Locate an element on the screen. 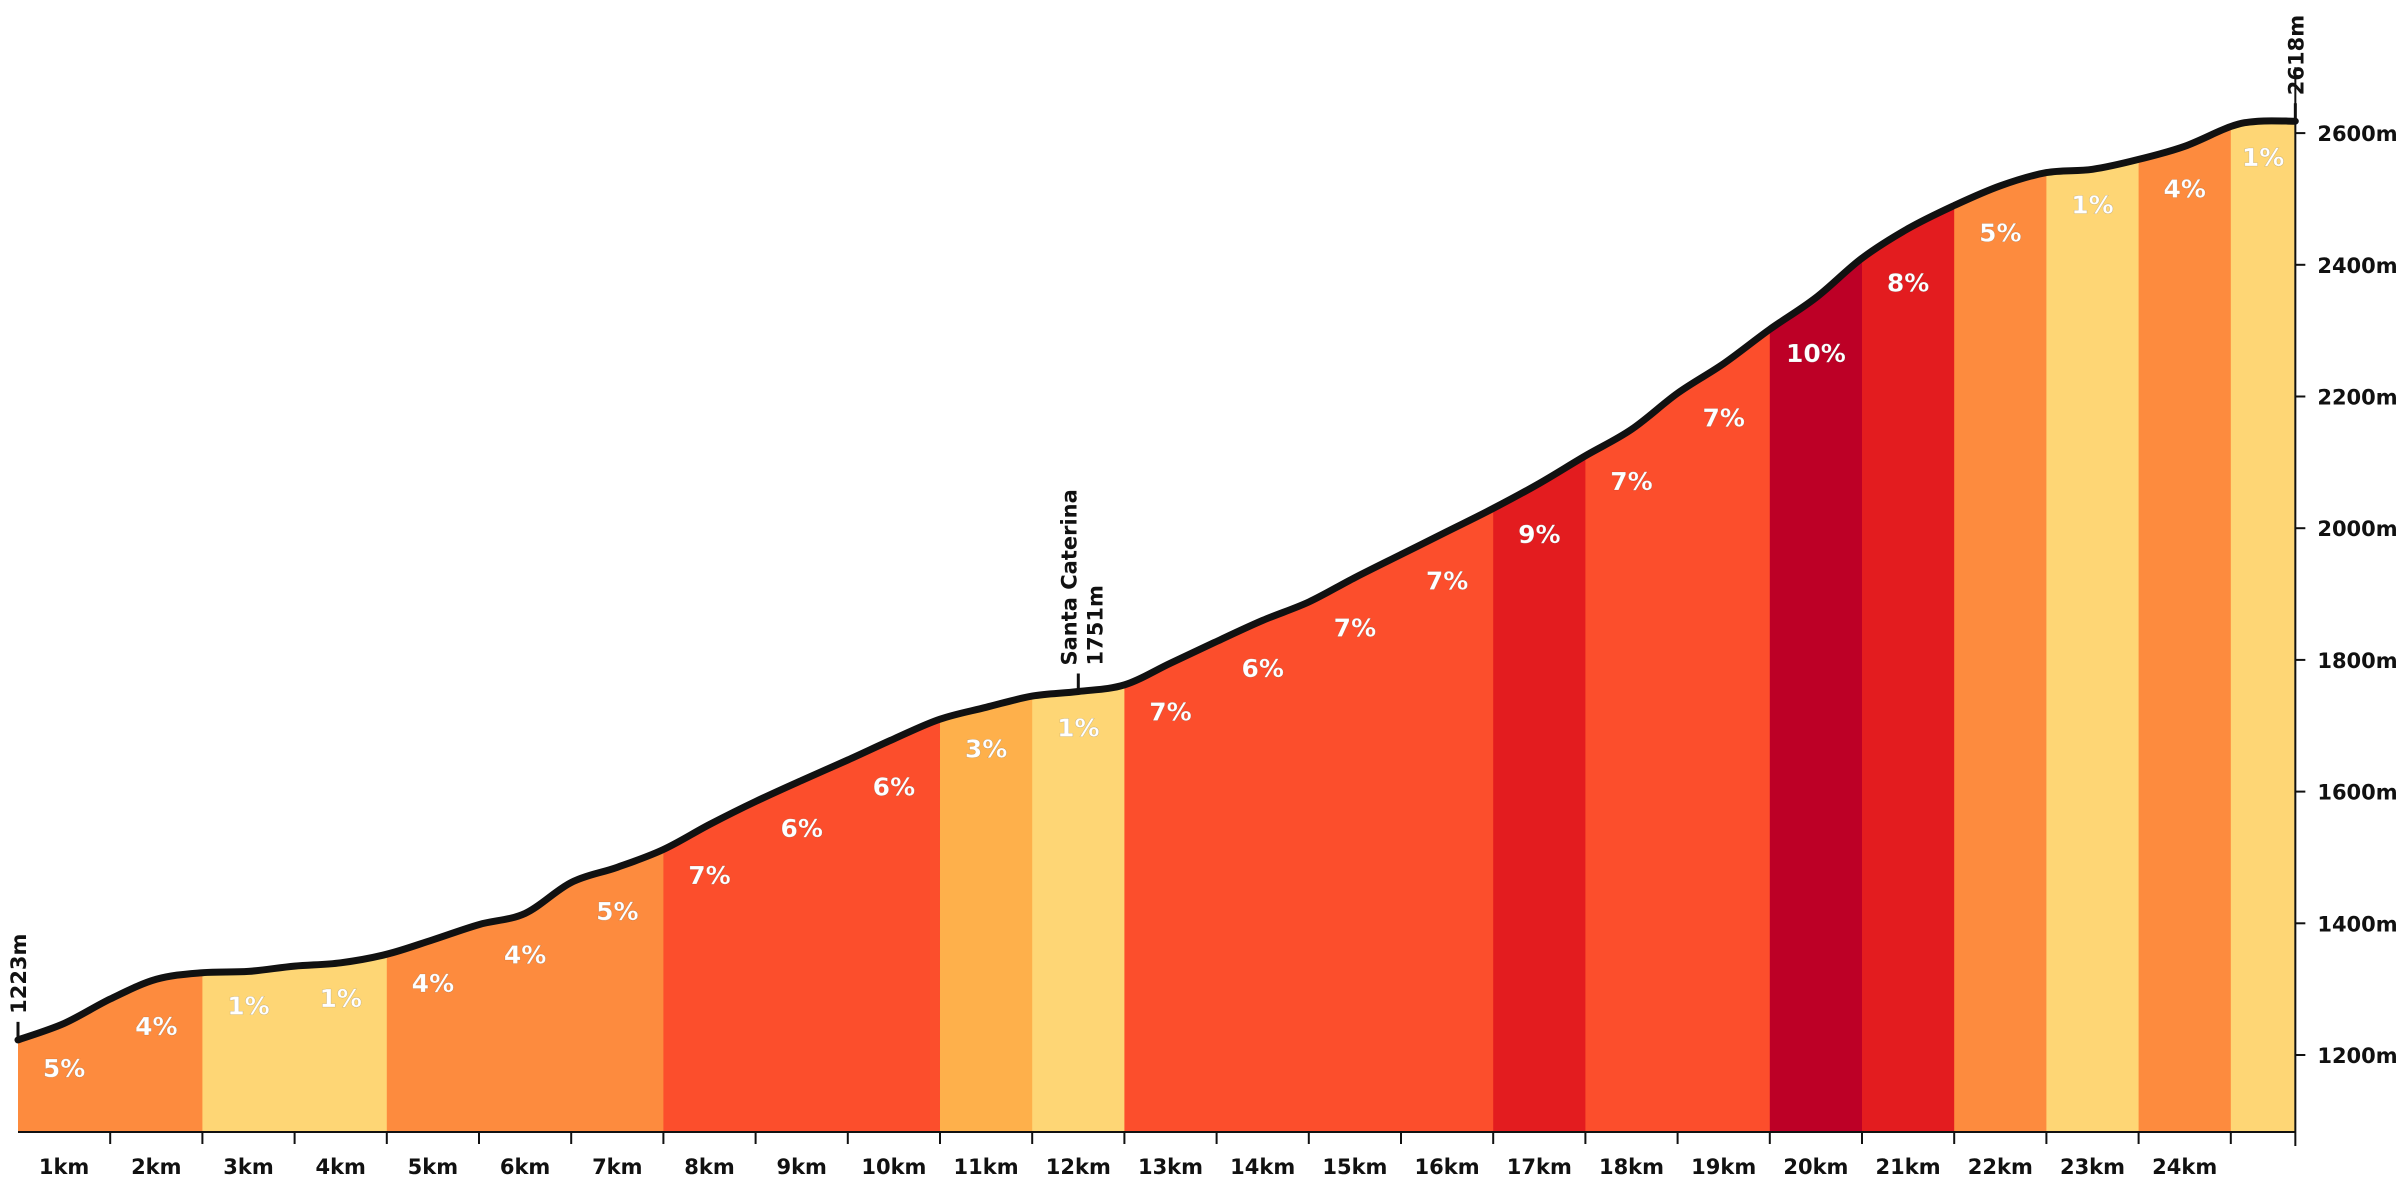  grade-label: 9% is located at coordinates (1539, 534).